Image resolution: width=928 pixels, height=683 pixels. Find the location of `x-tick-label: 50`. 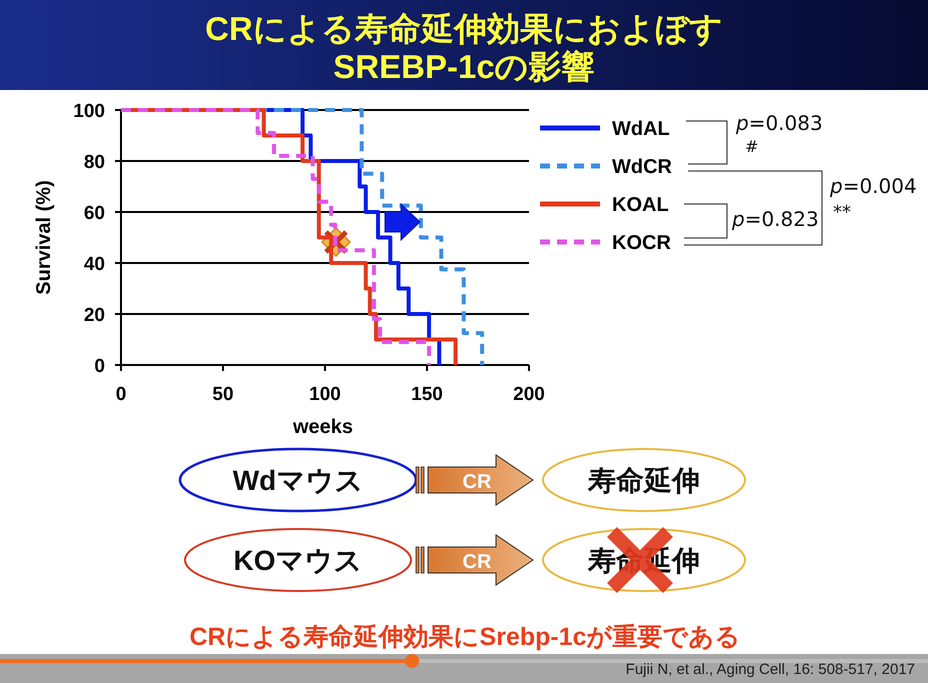

x-tick-label: 50 is located at coordinates (223, 394).